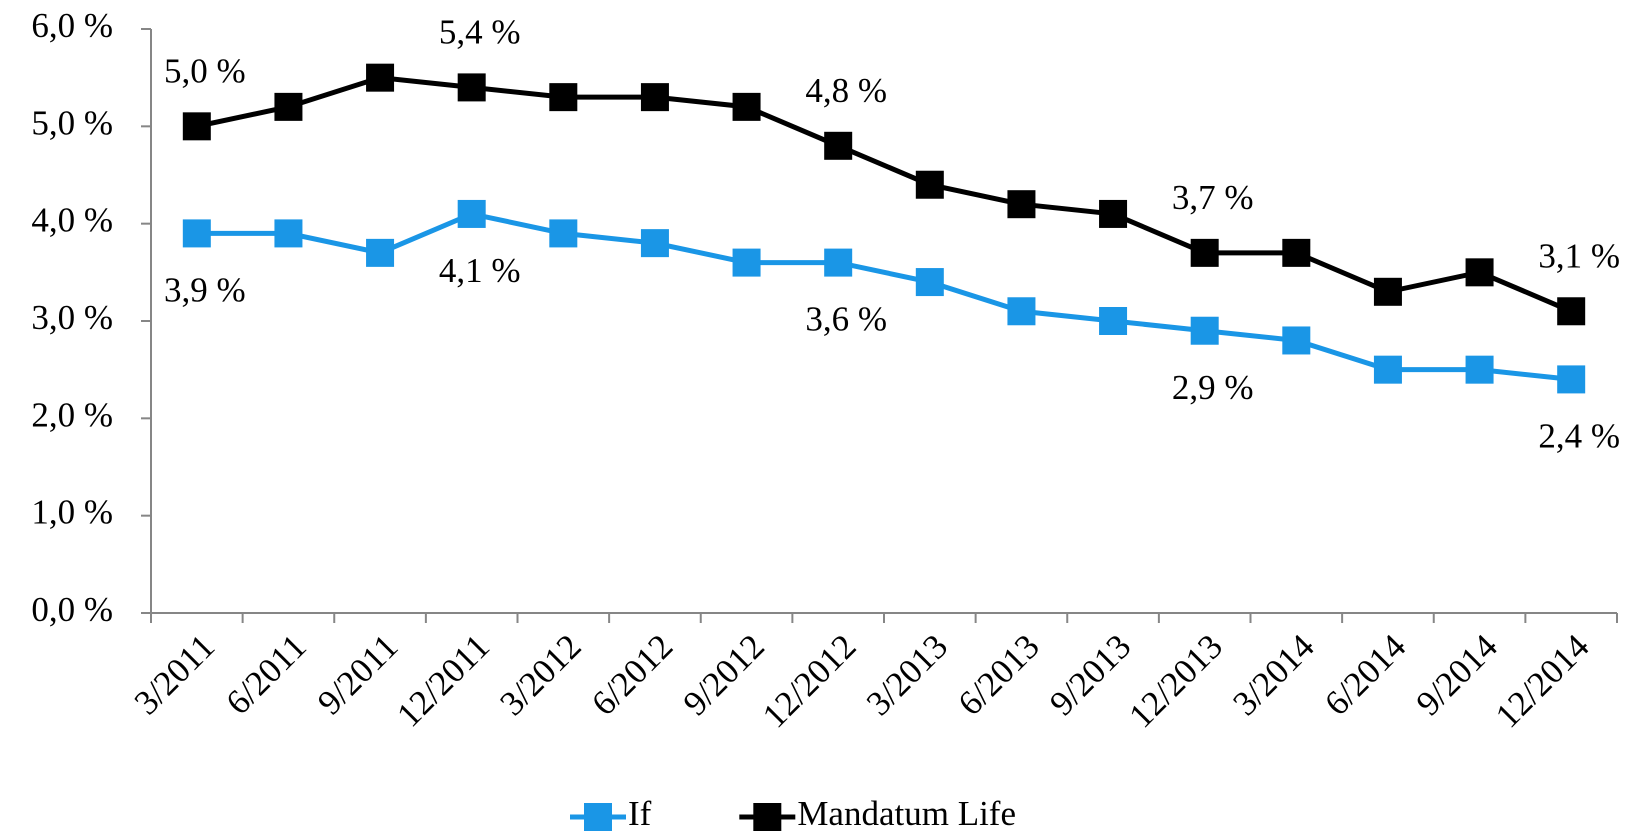 The width and height of the screenshot is (1633, 840). Describe the element at coordinates (1579, 255) in the screenshot. I see `data-label: 3,1 %` at that location.